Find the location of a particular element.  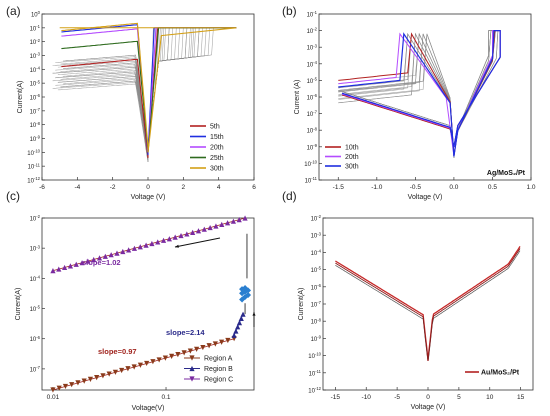

legend-label: 15th is located at coordinates (217, 137).